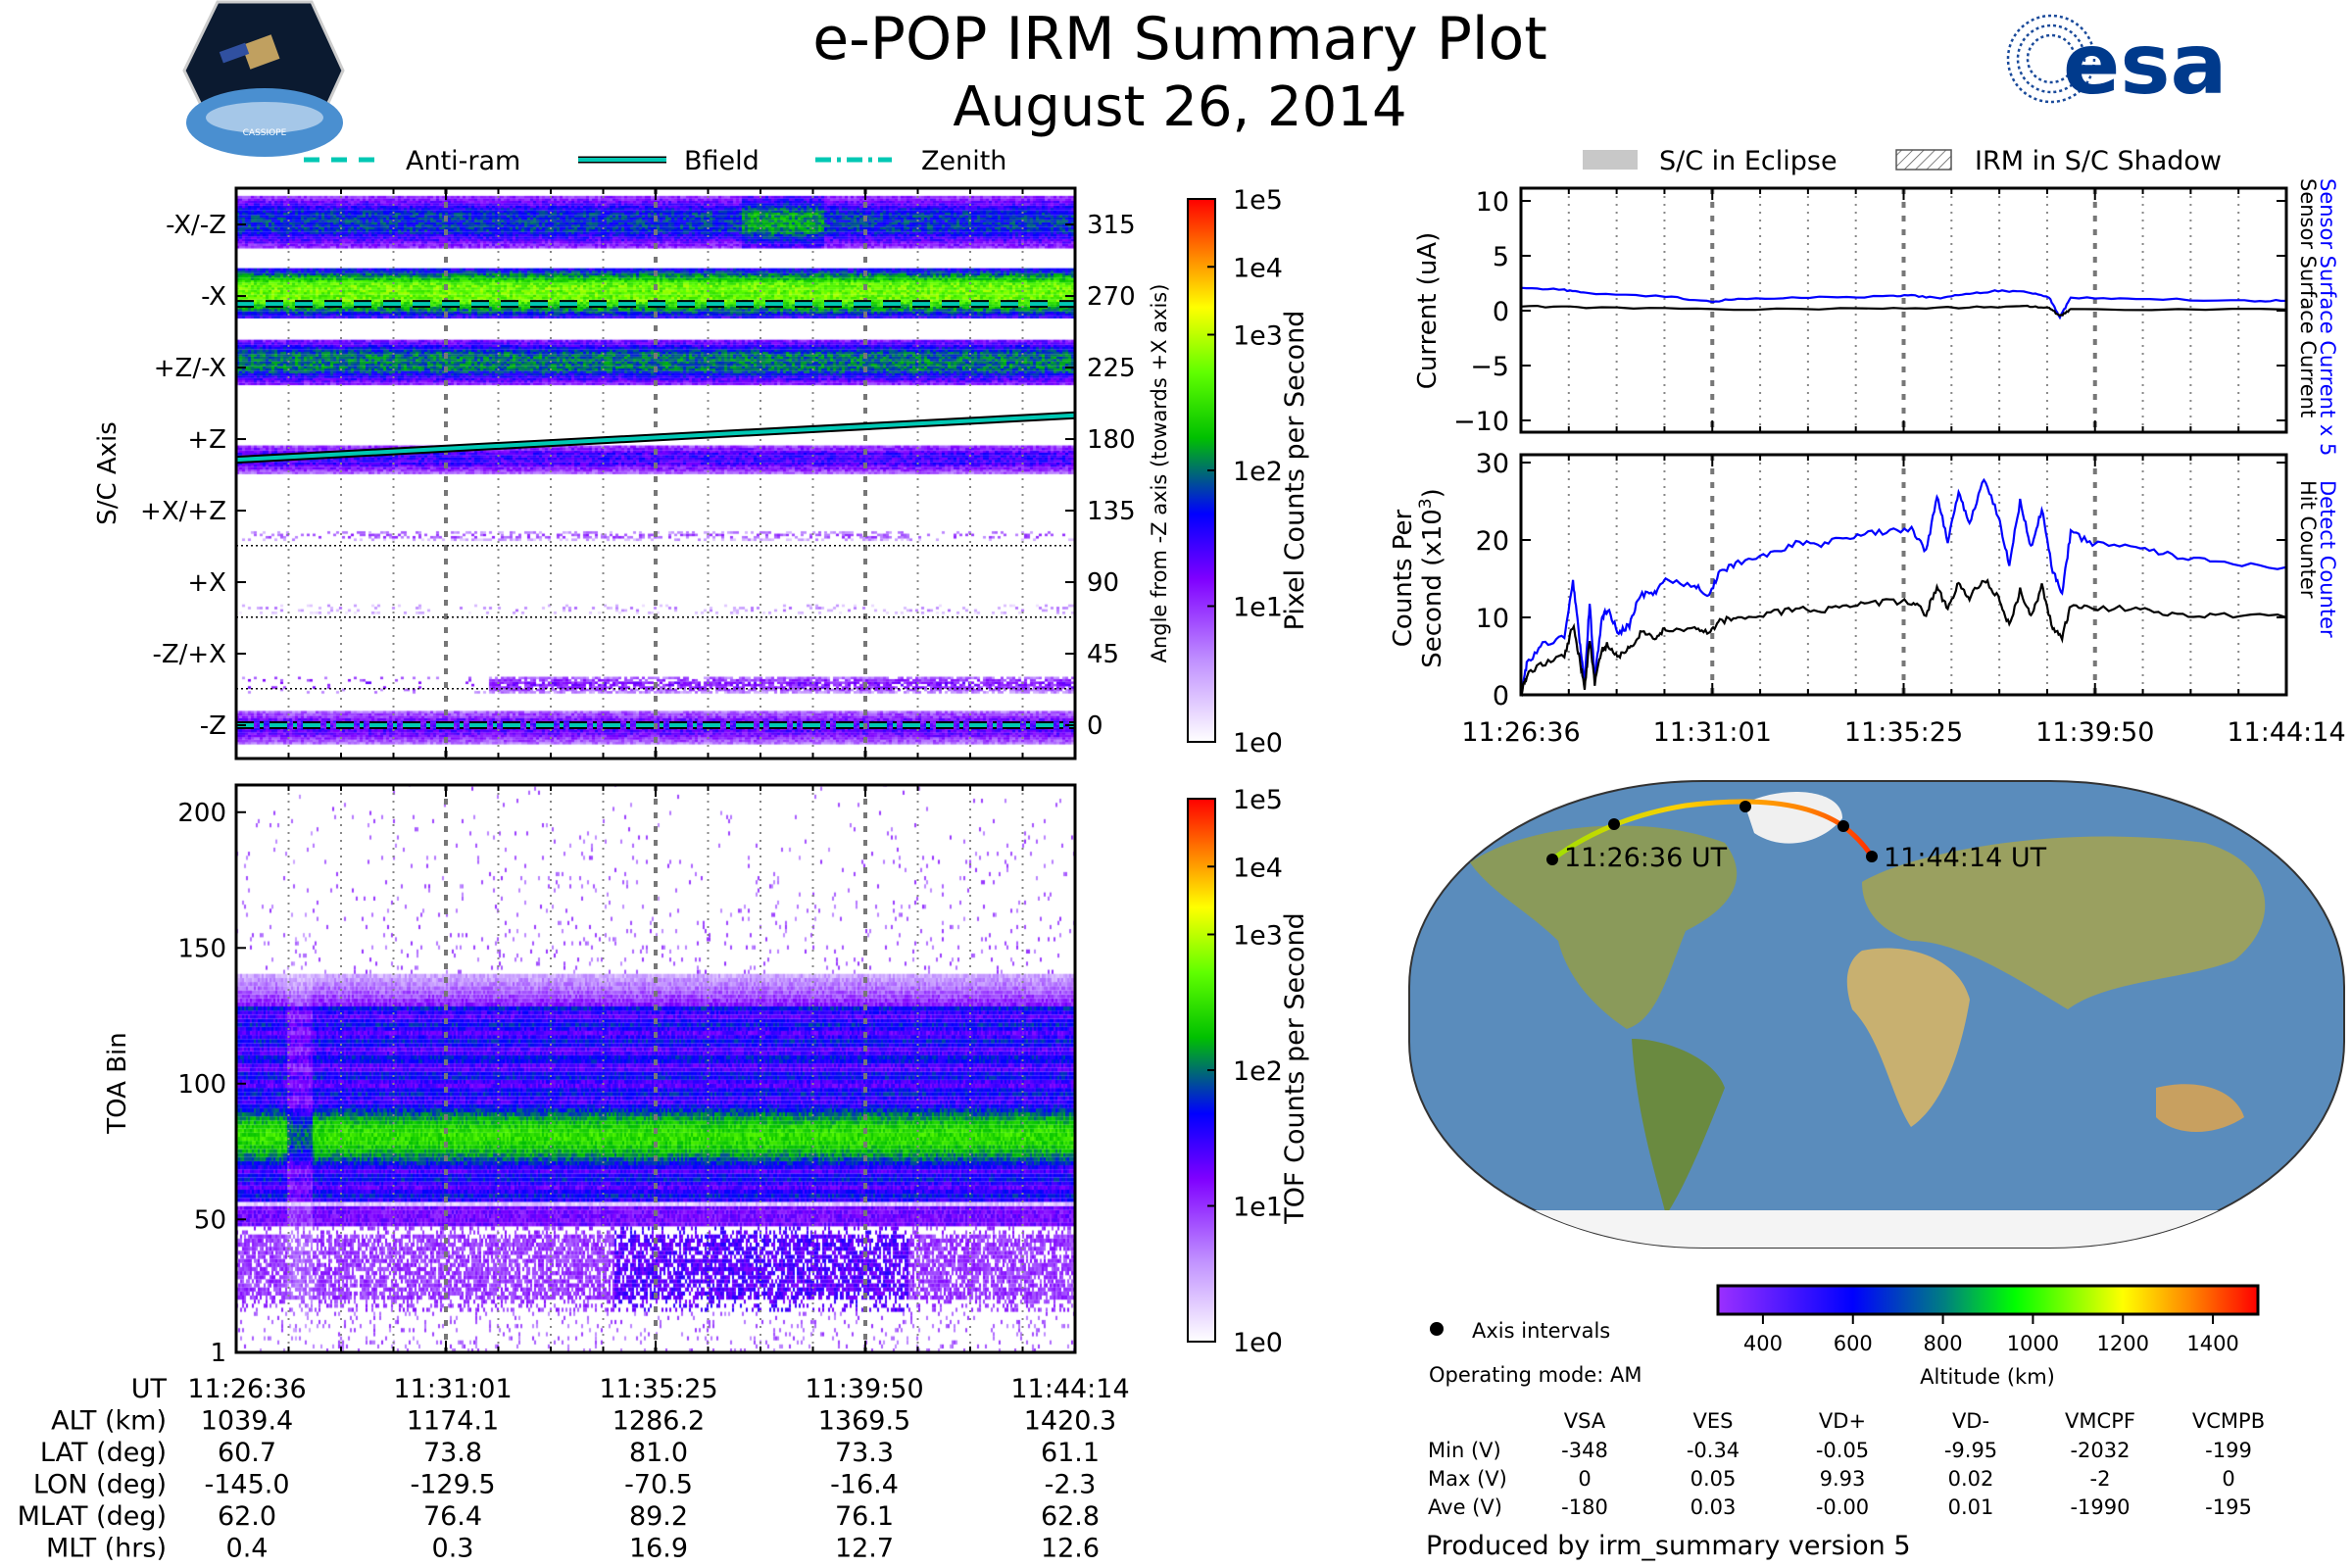  What do you see at coordinates (1437, 1329) in the screenshot?
I see `axis-interval-marker-icon` at bounding box center [1437, 1329].